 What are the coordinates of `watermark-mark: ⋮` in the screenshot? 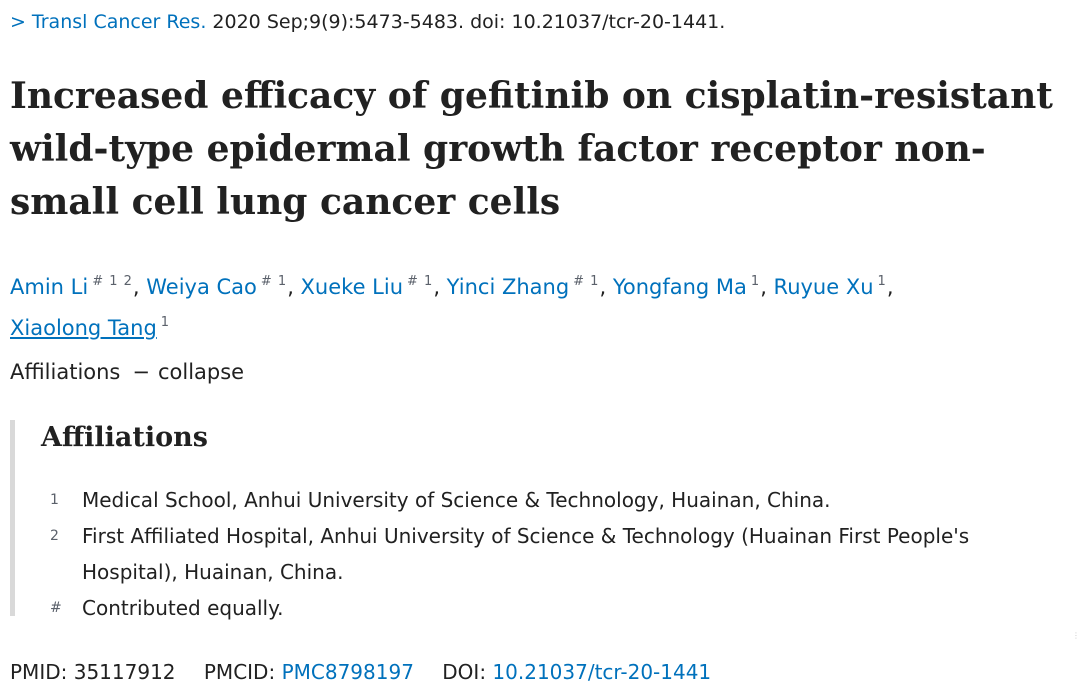 It's located at (1076, 635).